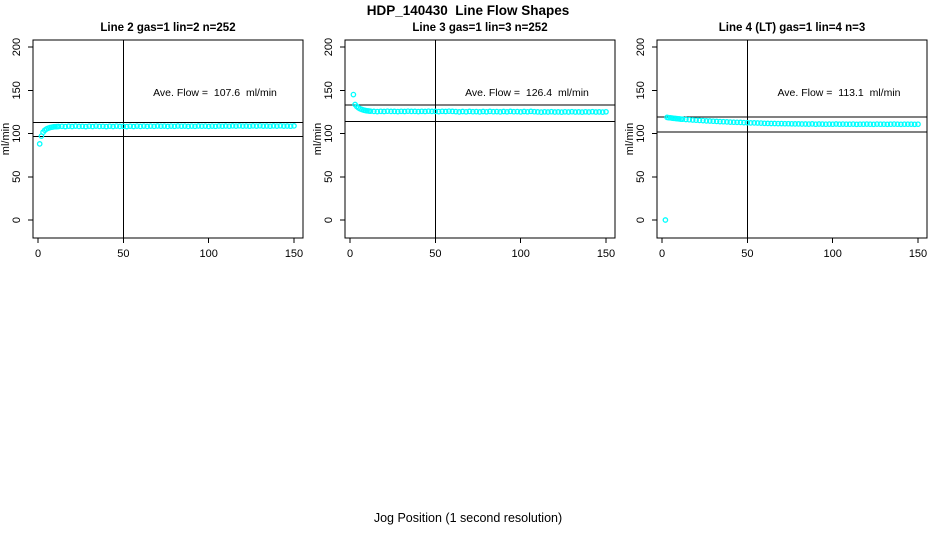  What do you see at coordinates (792, 28) in the screenshot?
I see `panel-title: Line 4 (LT) gas=1 lin=4 n=3` at bounding box center [792, 28].